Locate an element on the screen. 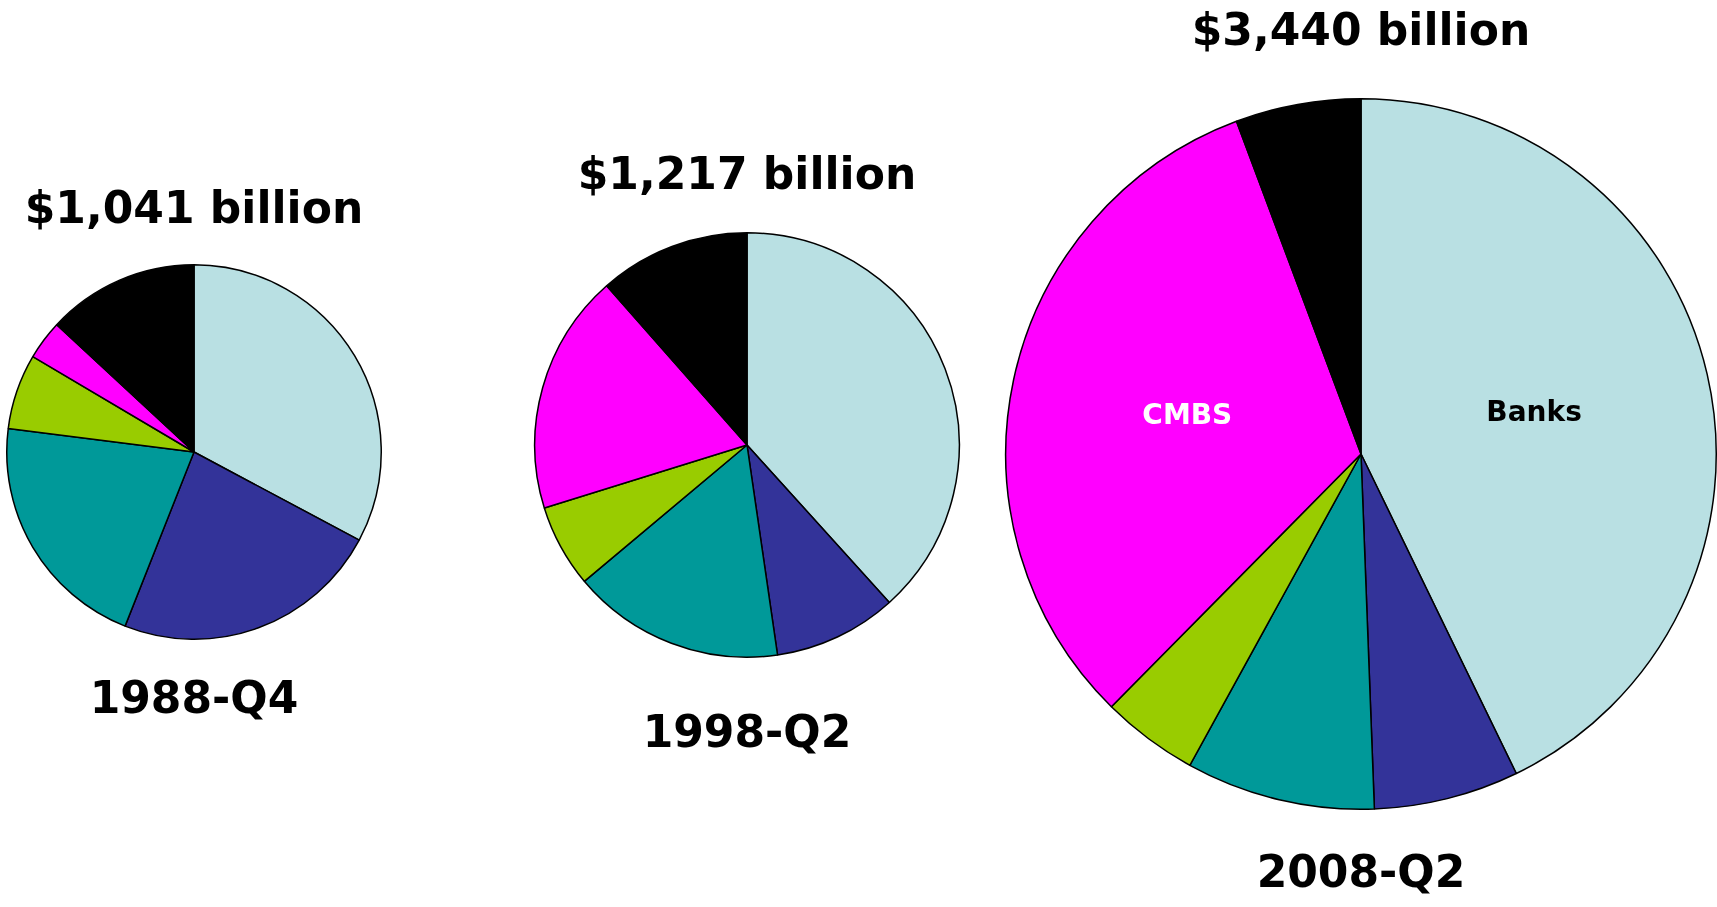 The width and height of the screenshot is (1717, 907). chart-title: $3,440 billion is located at coordinates (1361, 29).